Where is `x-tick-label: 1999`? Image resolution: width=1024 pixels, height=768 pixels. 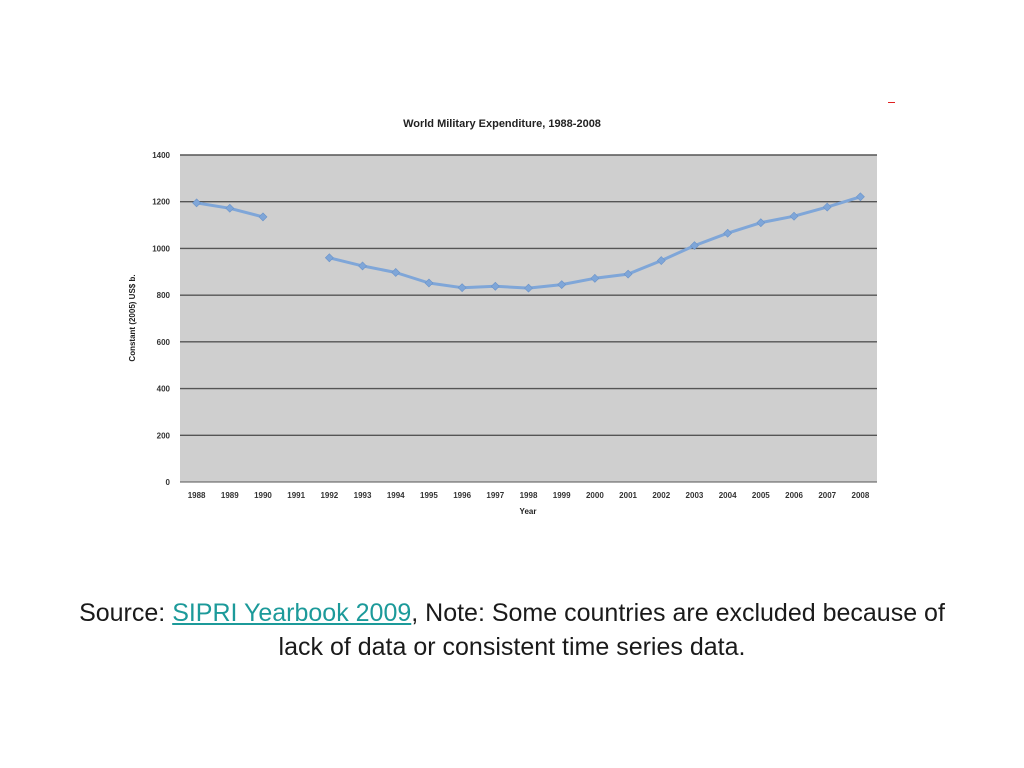
x-tick-label: 1999 is located at coordinates (562, 495).